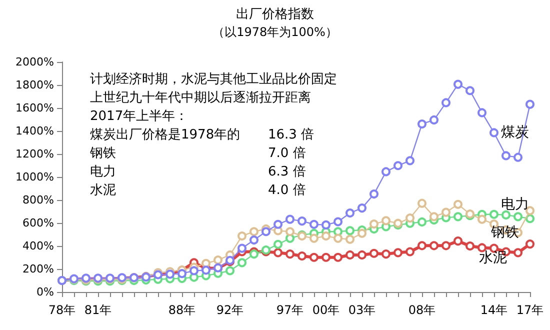 Image resolution: width=550 pixels, height=330 pixels. What do you see at coordinates (38, 246) in the screenshot?
I see `y-tick-label: 400%` at bounding box center [38, 246].